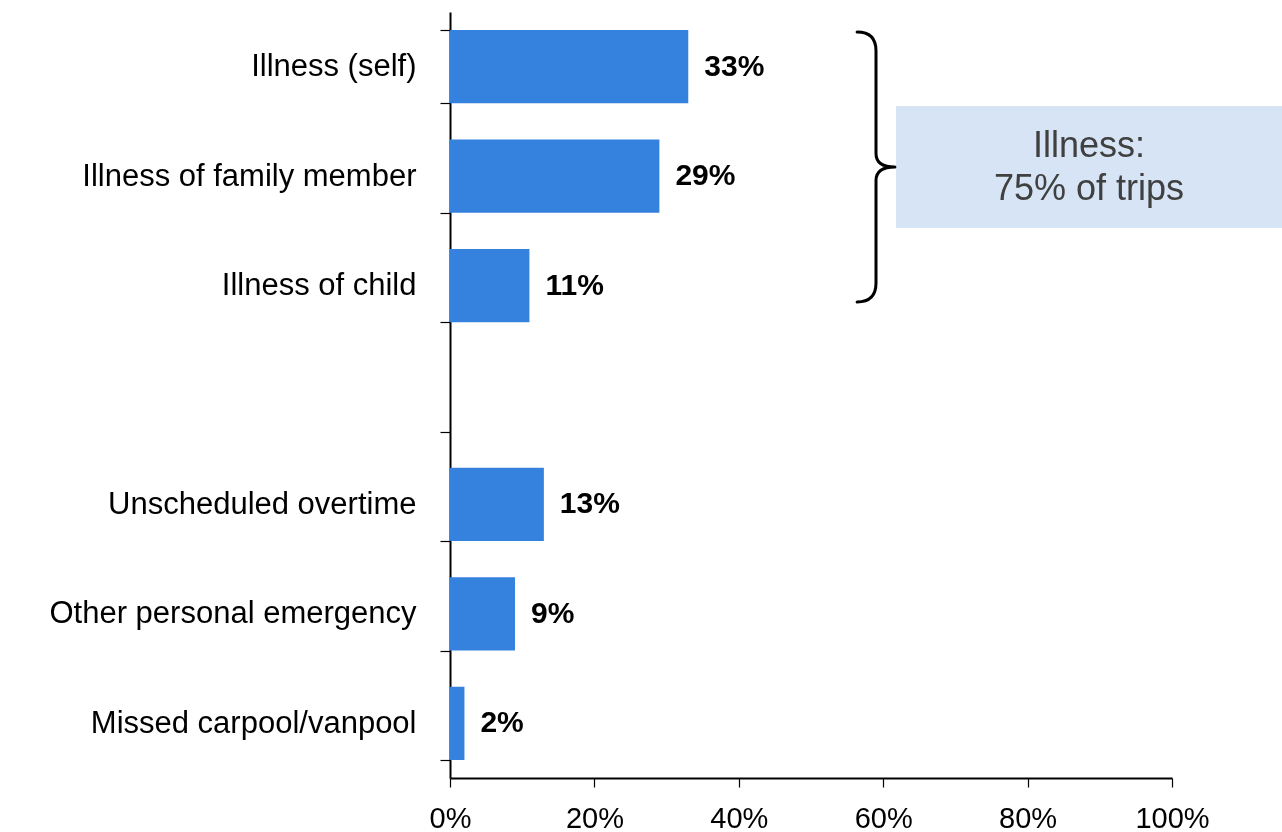 This screenshot has width=1282, height=832. Describe the element at coordinates (334, 66) in the screenshot. I see `y-tick-label: Illness (self)` at that location.